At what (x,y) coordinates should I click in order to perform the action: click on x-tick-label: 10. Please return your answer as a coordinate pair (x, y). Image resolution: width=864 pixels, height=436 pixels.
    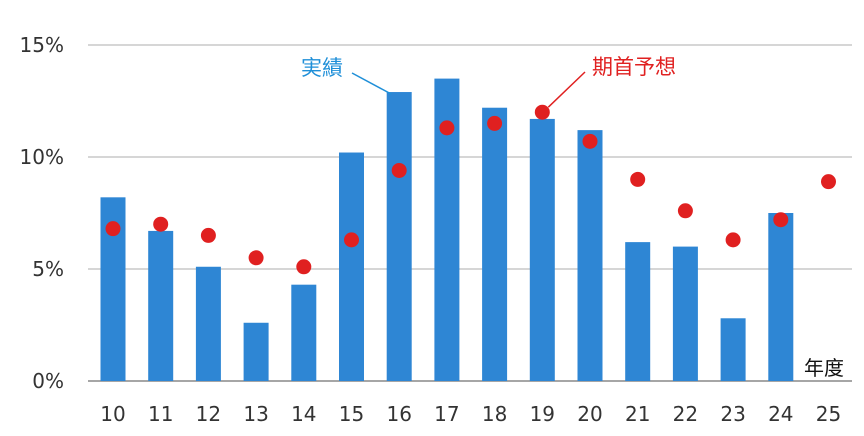
    Looking at the image, I should click on (112, 414).